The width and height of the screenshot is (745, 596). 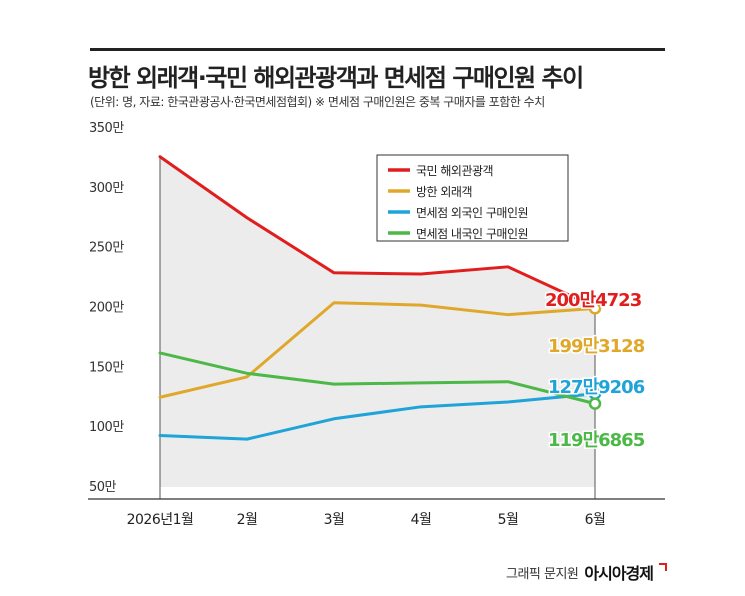 I want to click on chart-title: 방한 외래객·국민 해외관광객과 면세점 구매인원 추이, so click(x=336, y=78).